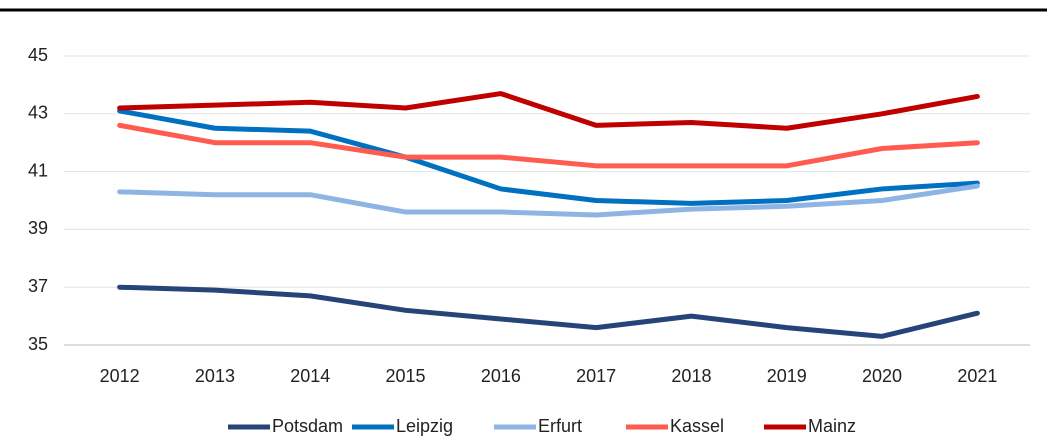  I want to click on y-tick-label: 35, so click(38, 344).